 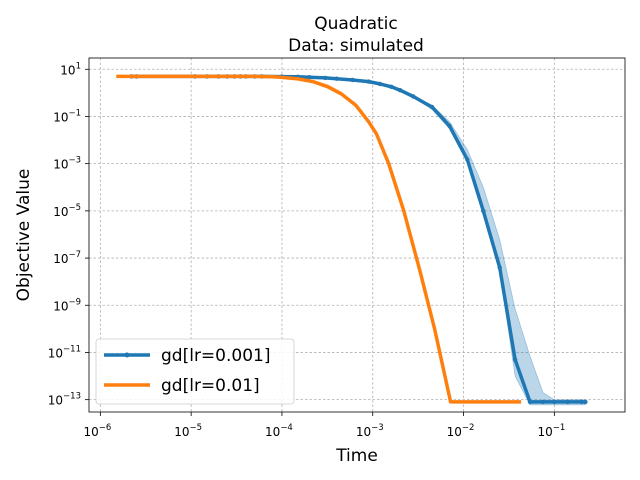 What do you see at coordinates (356, 46) in the screenshot?
I see `chart-subtitle: Data: simulated` at bounding box center [356, 46].